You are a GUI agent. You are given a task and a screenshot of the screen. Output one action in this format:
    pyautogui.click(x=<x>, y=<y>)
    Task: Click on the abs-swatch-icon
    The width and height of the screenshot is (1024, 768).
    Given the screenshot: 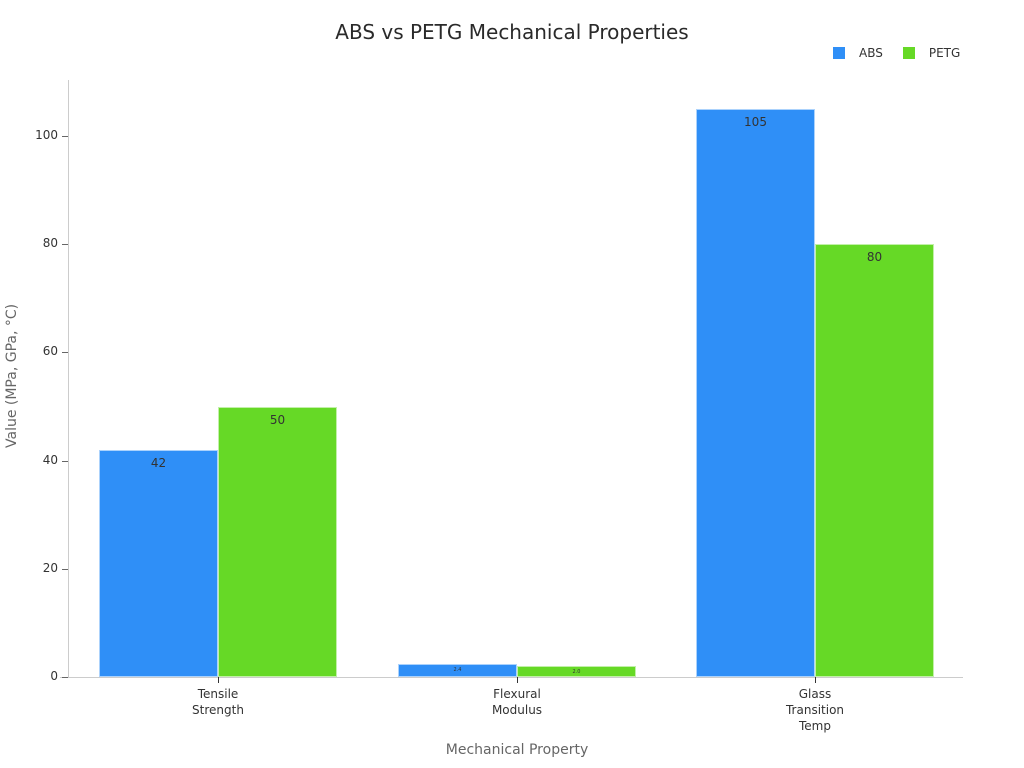 What is the action you would take?
    pyautogui.click(x=839, y=53)
    